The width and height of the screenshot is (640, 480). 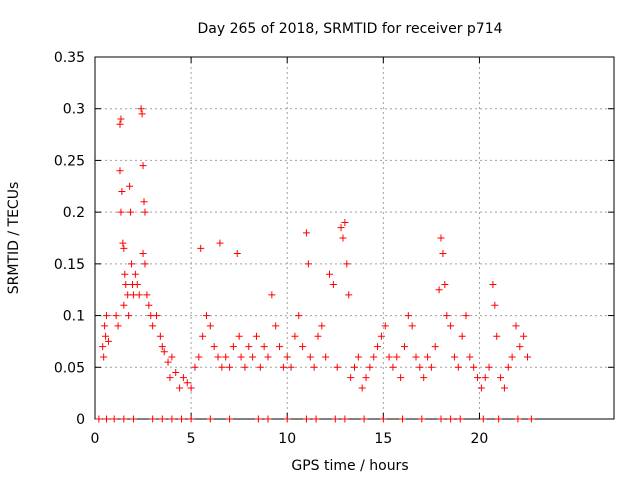 I want to click on y-tick-label: 0.25, so click(x=69, y=161).